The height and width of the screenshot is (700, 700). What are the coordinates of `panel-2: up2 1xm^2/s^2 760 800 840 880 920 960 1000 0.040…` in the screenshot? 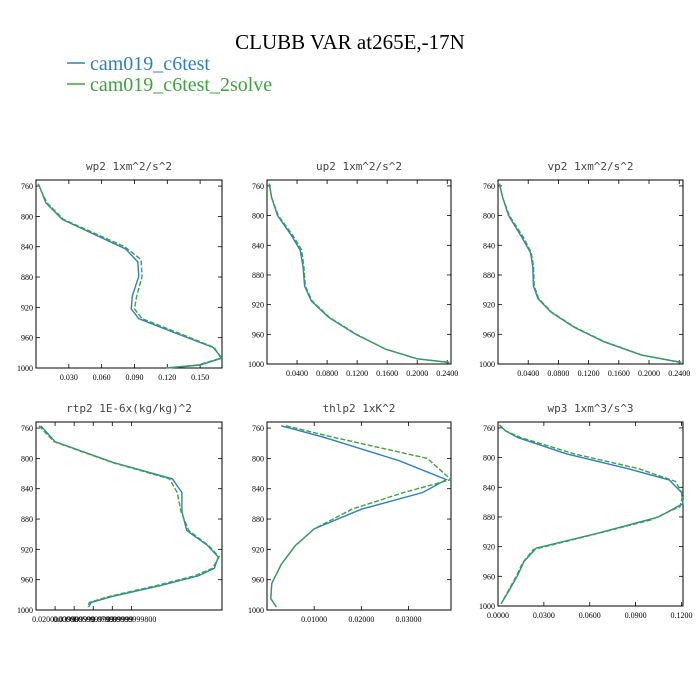 It's located at (353, 269).